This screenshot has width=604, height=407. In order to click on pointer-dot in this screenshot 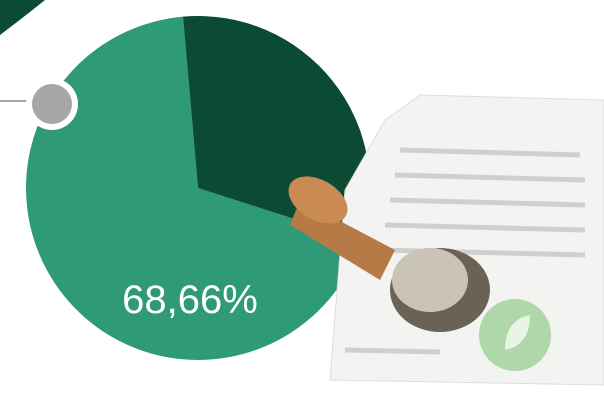, I will do `click(52, 104)`.